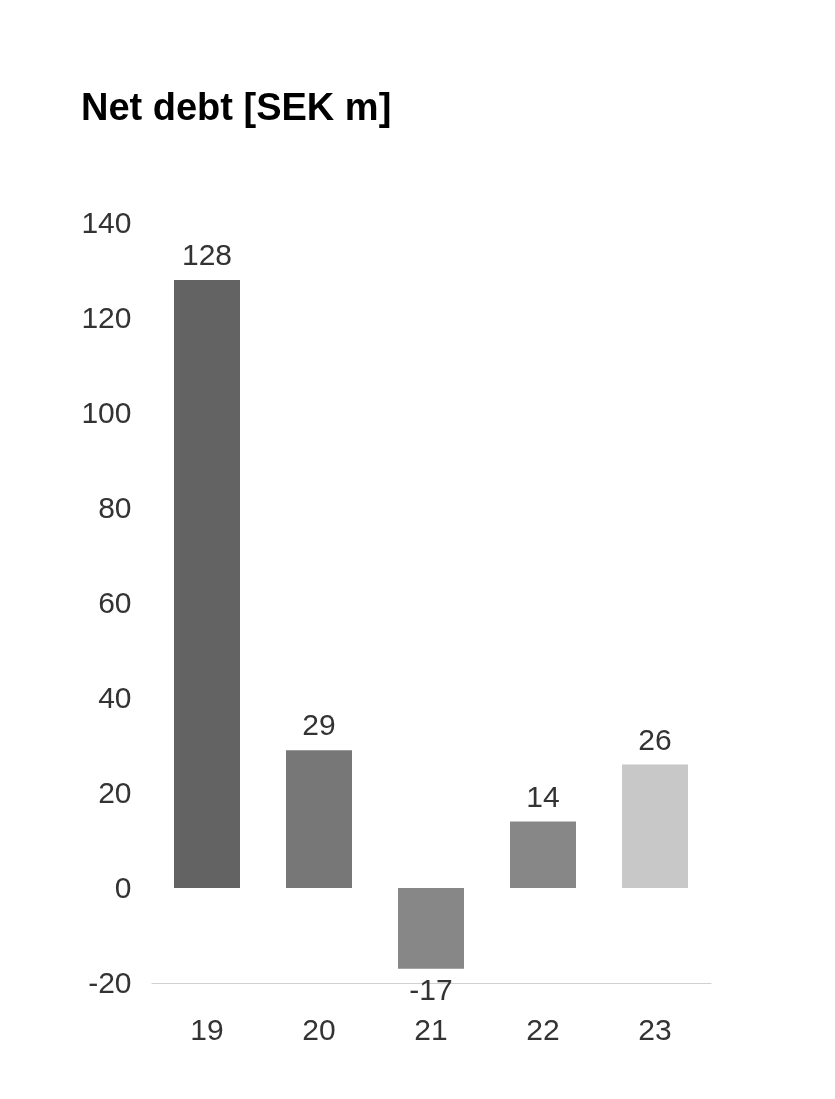 This screenshot has width=835, height=1099. I want to click on y-tick-label: 40, so click(115, 697).